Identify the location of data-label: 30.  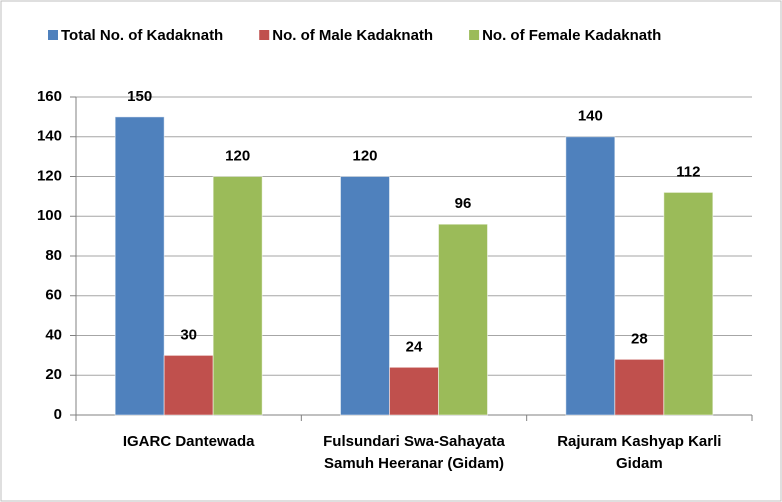
(188, 334).